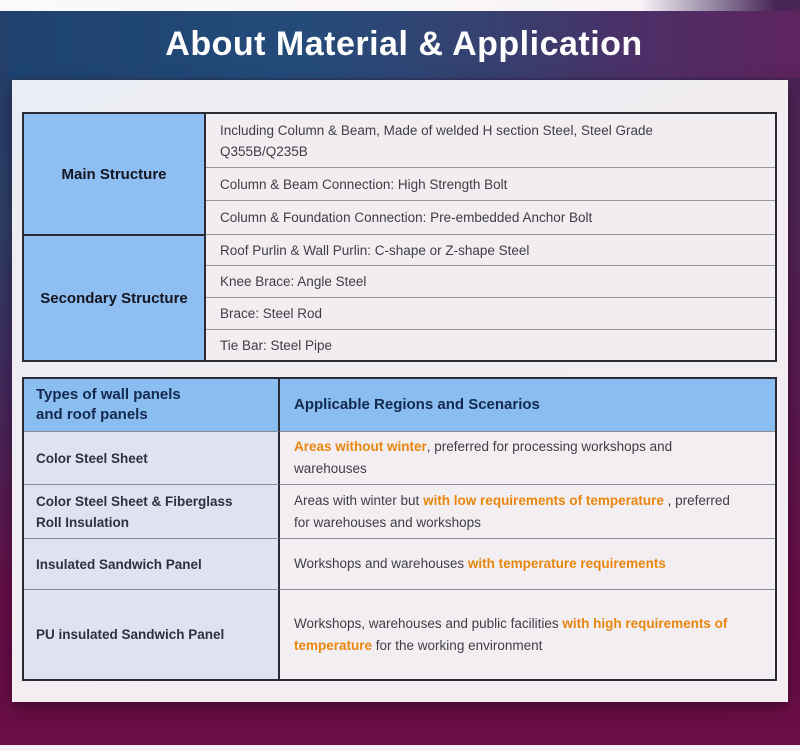 The height and width of the screenshot is (751, 800). I want to click on structure-row-cell: Brace: Steel Rod, so click(490, 313).